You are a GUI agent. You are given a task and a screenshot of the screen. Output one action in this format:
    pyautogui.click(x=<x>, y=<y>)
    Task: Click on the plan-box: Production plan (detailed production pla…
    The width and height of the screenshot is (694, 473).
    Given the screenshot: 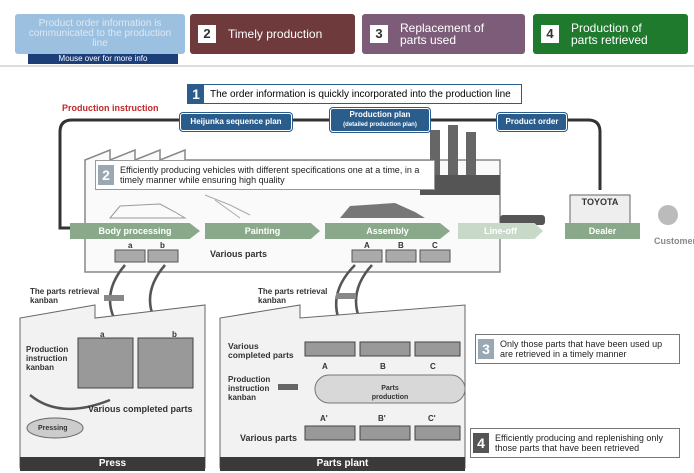 What is the action you would take?
    pyautogui.click(x=380, y=120)
    